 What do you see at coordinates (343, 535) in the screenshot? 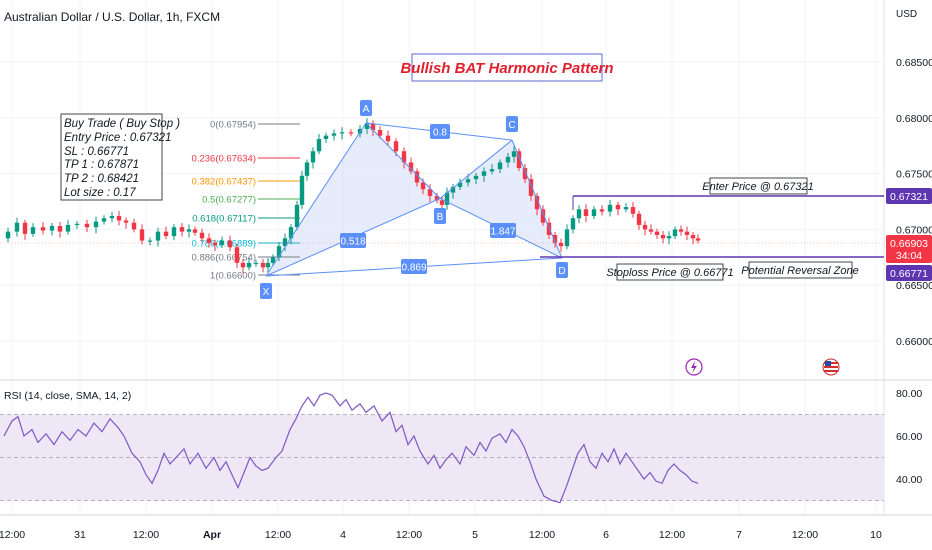
I see `time-tick-label: 4` at bounding box center [343, 535].